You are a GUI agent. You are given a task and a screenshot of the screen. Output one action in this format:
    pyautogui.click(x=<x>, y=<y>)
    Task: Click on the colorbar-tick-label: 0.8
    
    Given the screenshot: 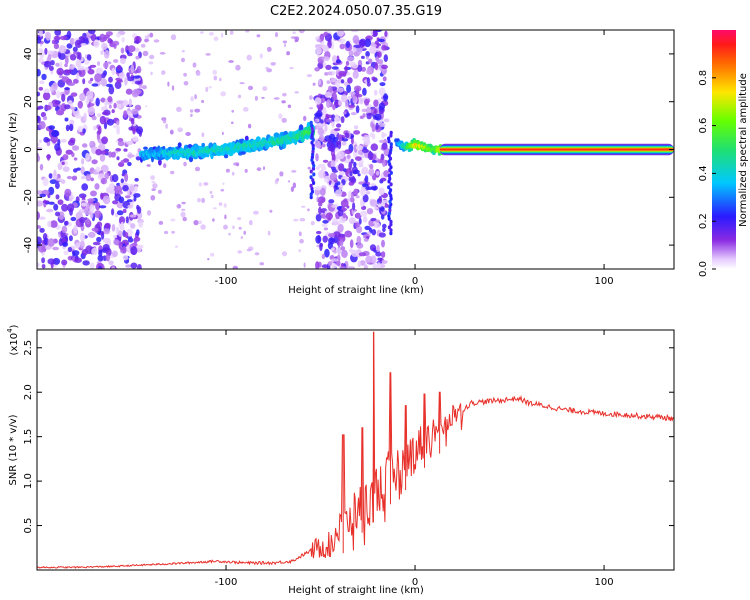 What is the action you would take?
    pyautogui.click(x=703, y=78)
    